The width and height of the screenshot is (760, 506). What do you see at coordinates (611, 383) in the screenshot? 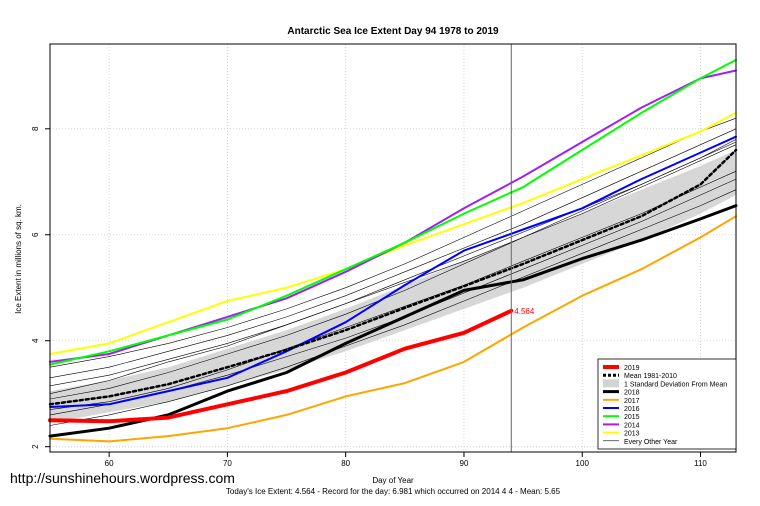
I see `legend-swatch-band` at bounding box center [611, 383].